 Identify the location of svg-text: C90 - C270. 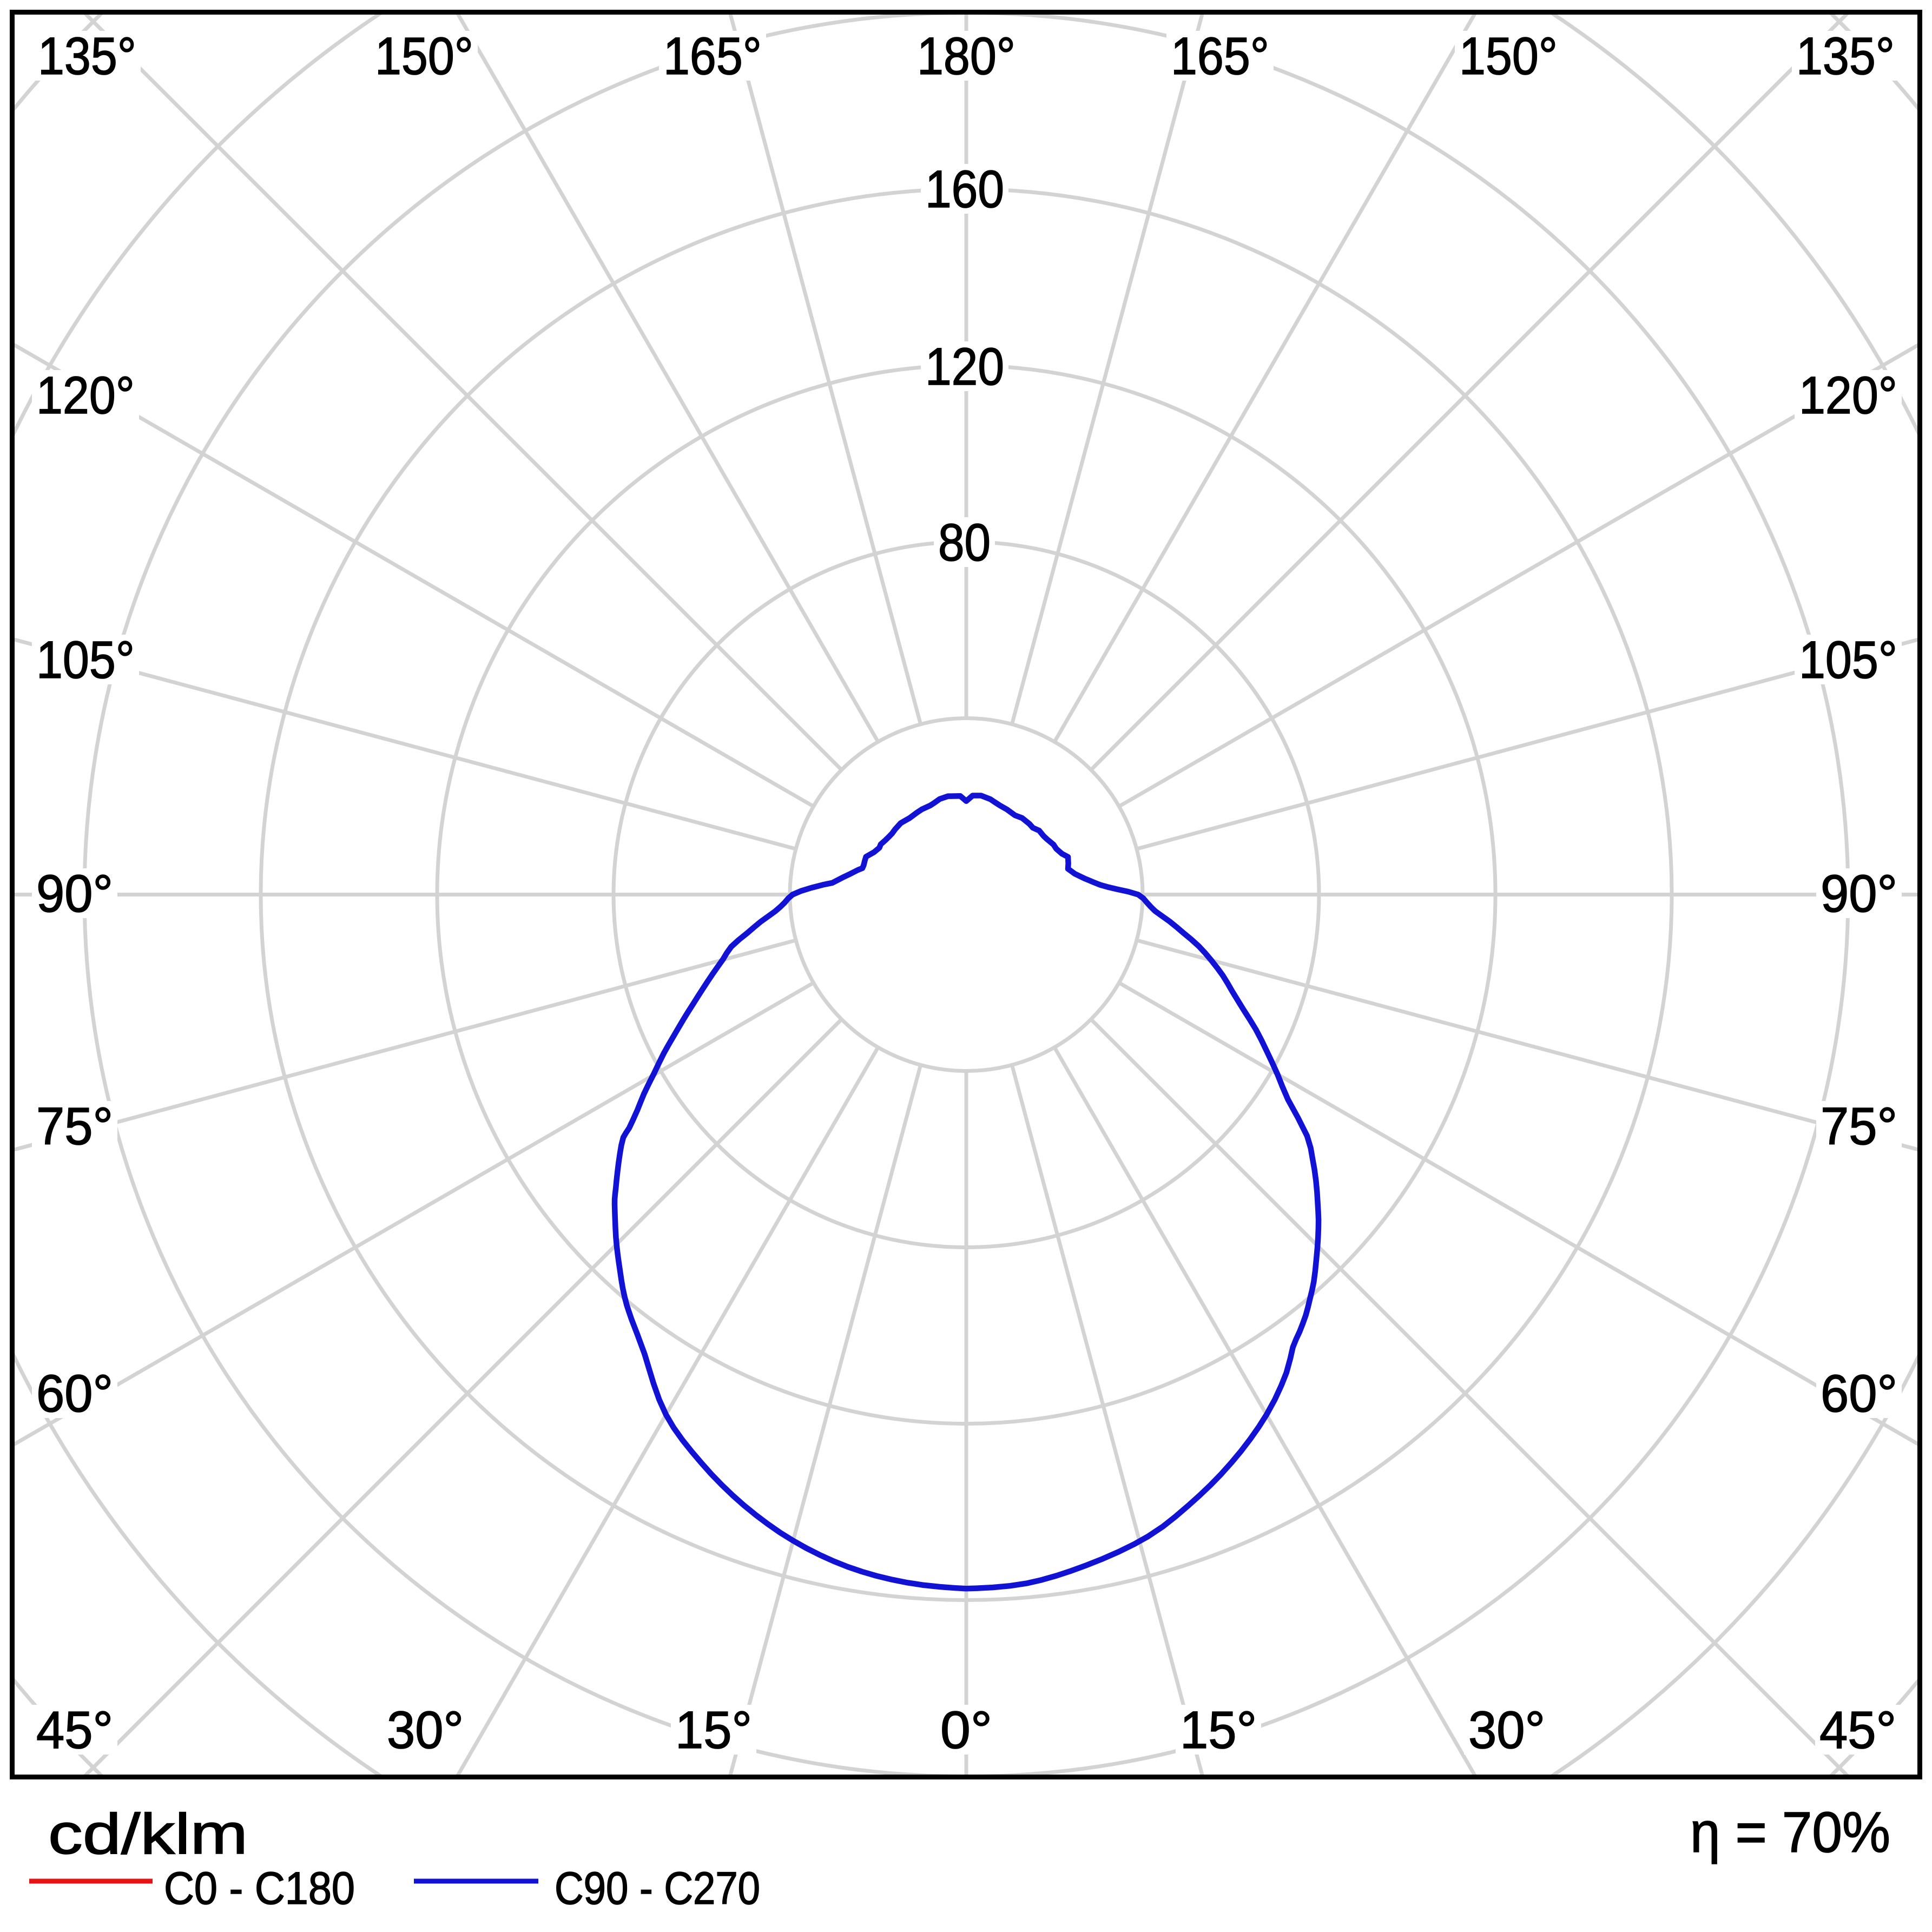
(657, 1888).